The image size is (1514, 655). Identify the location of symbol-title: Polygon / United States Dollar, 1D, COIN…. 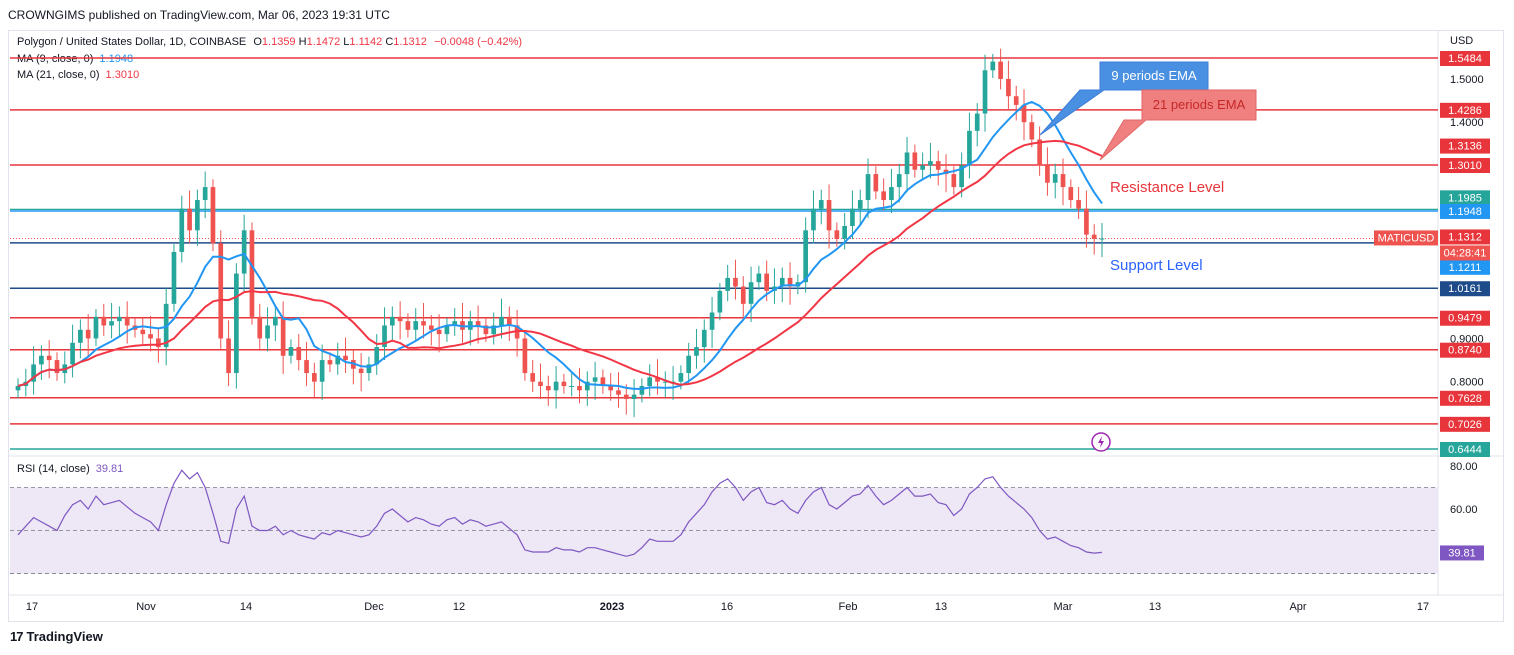
(132, 42).